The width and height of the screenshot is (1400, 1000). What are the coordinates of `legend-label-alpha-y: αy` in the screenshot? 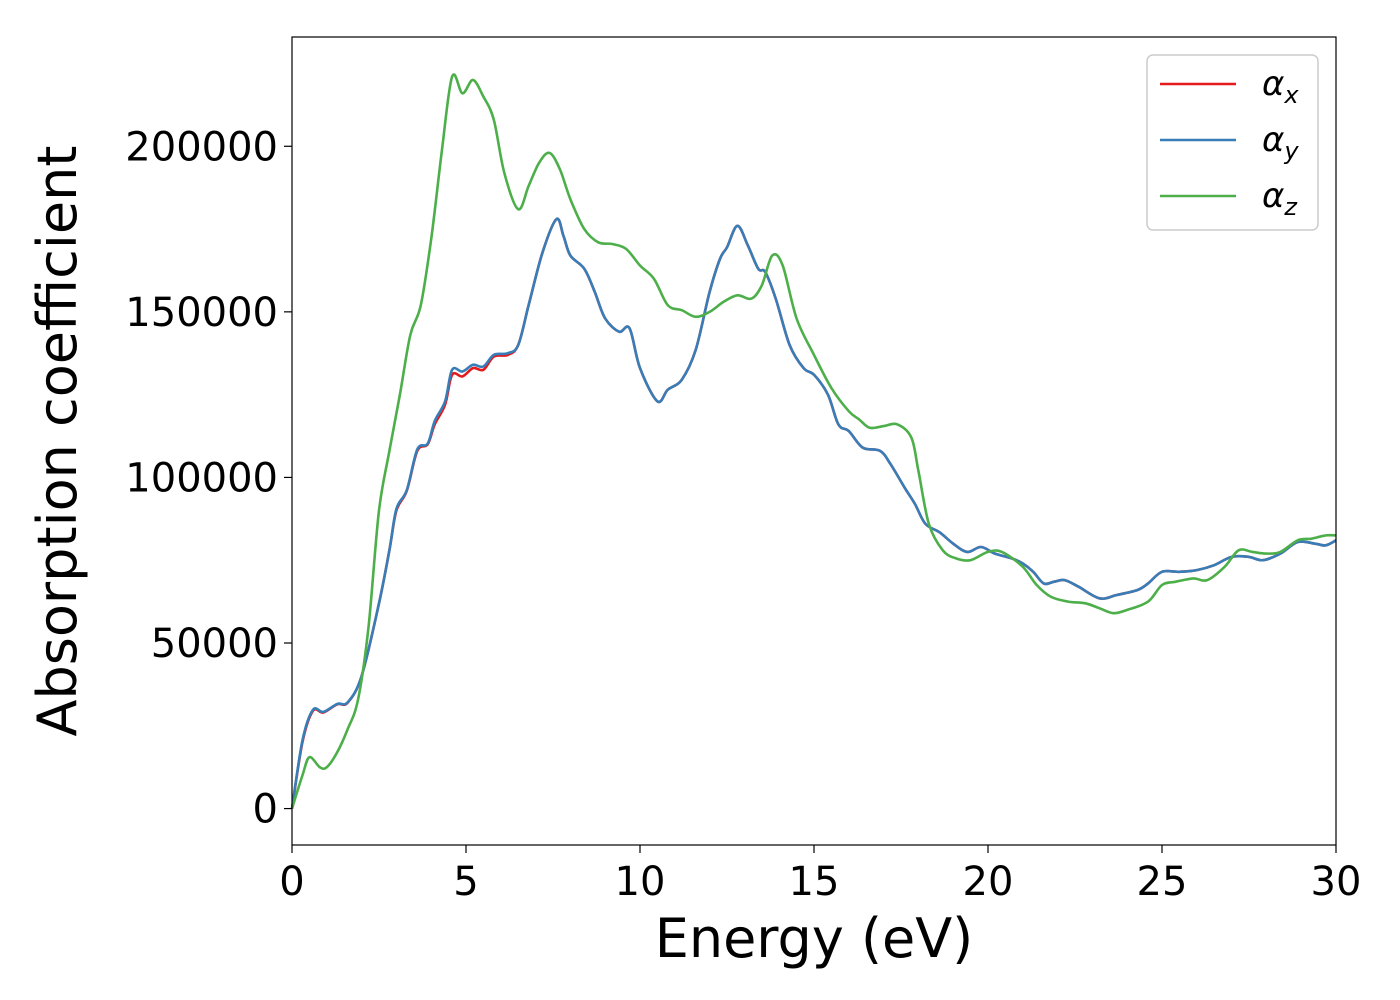 It's located at (1280, 142).